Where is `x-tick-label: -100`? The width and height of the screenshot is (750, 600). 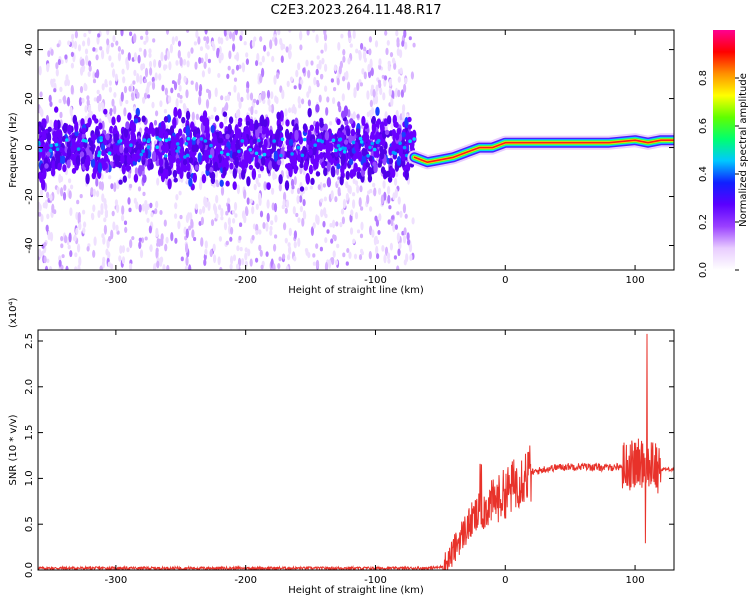
x-tick-label: -100 is located at coordinates (375, 280).